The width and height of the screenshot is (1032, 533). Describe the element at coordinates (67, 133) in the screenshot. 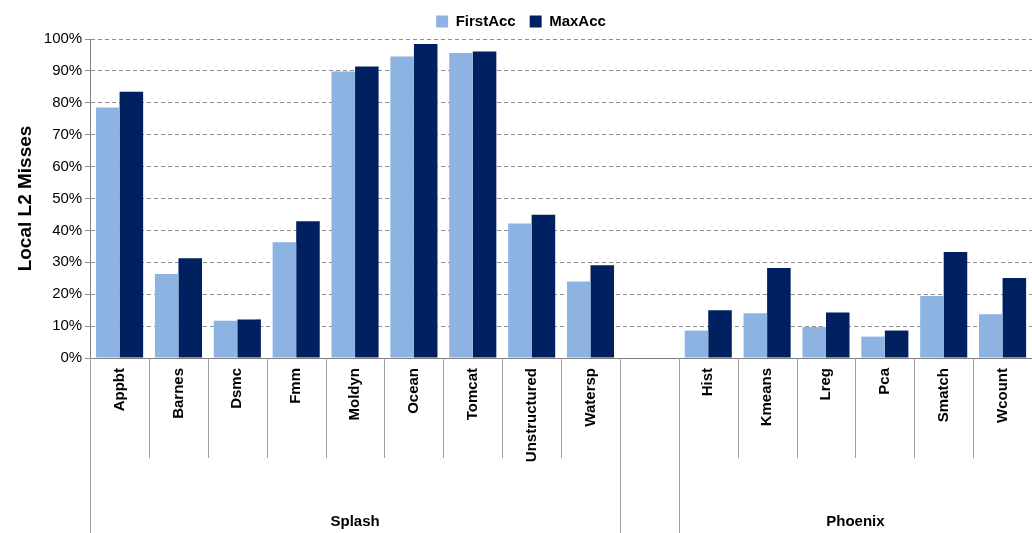

I see `y-tick-label: 70%` at that location.